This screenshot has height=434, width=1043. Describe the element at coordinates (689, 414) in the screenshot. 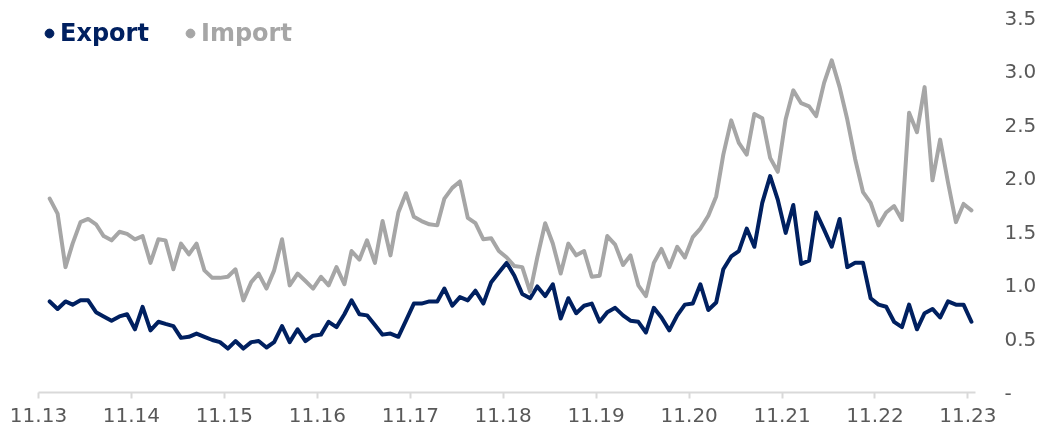

I see `x-tick-label: 11.20` at that location.